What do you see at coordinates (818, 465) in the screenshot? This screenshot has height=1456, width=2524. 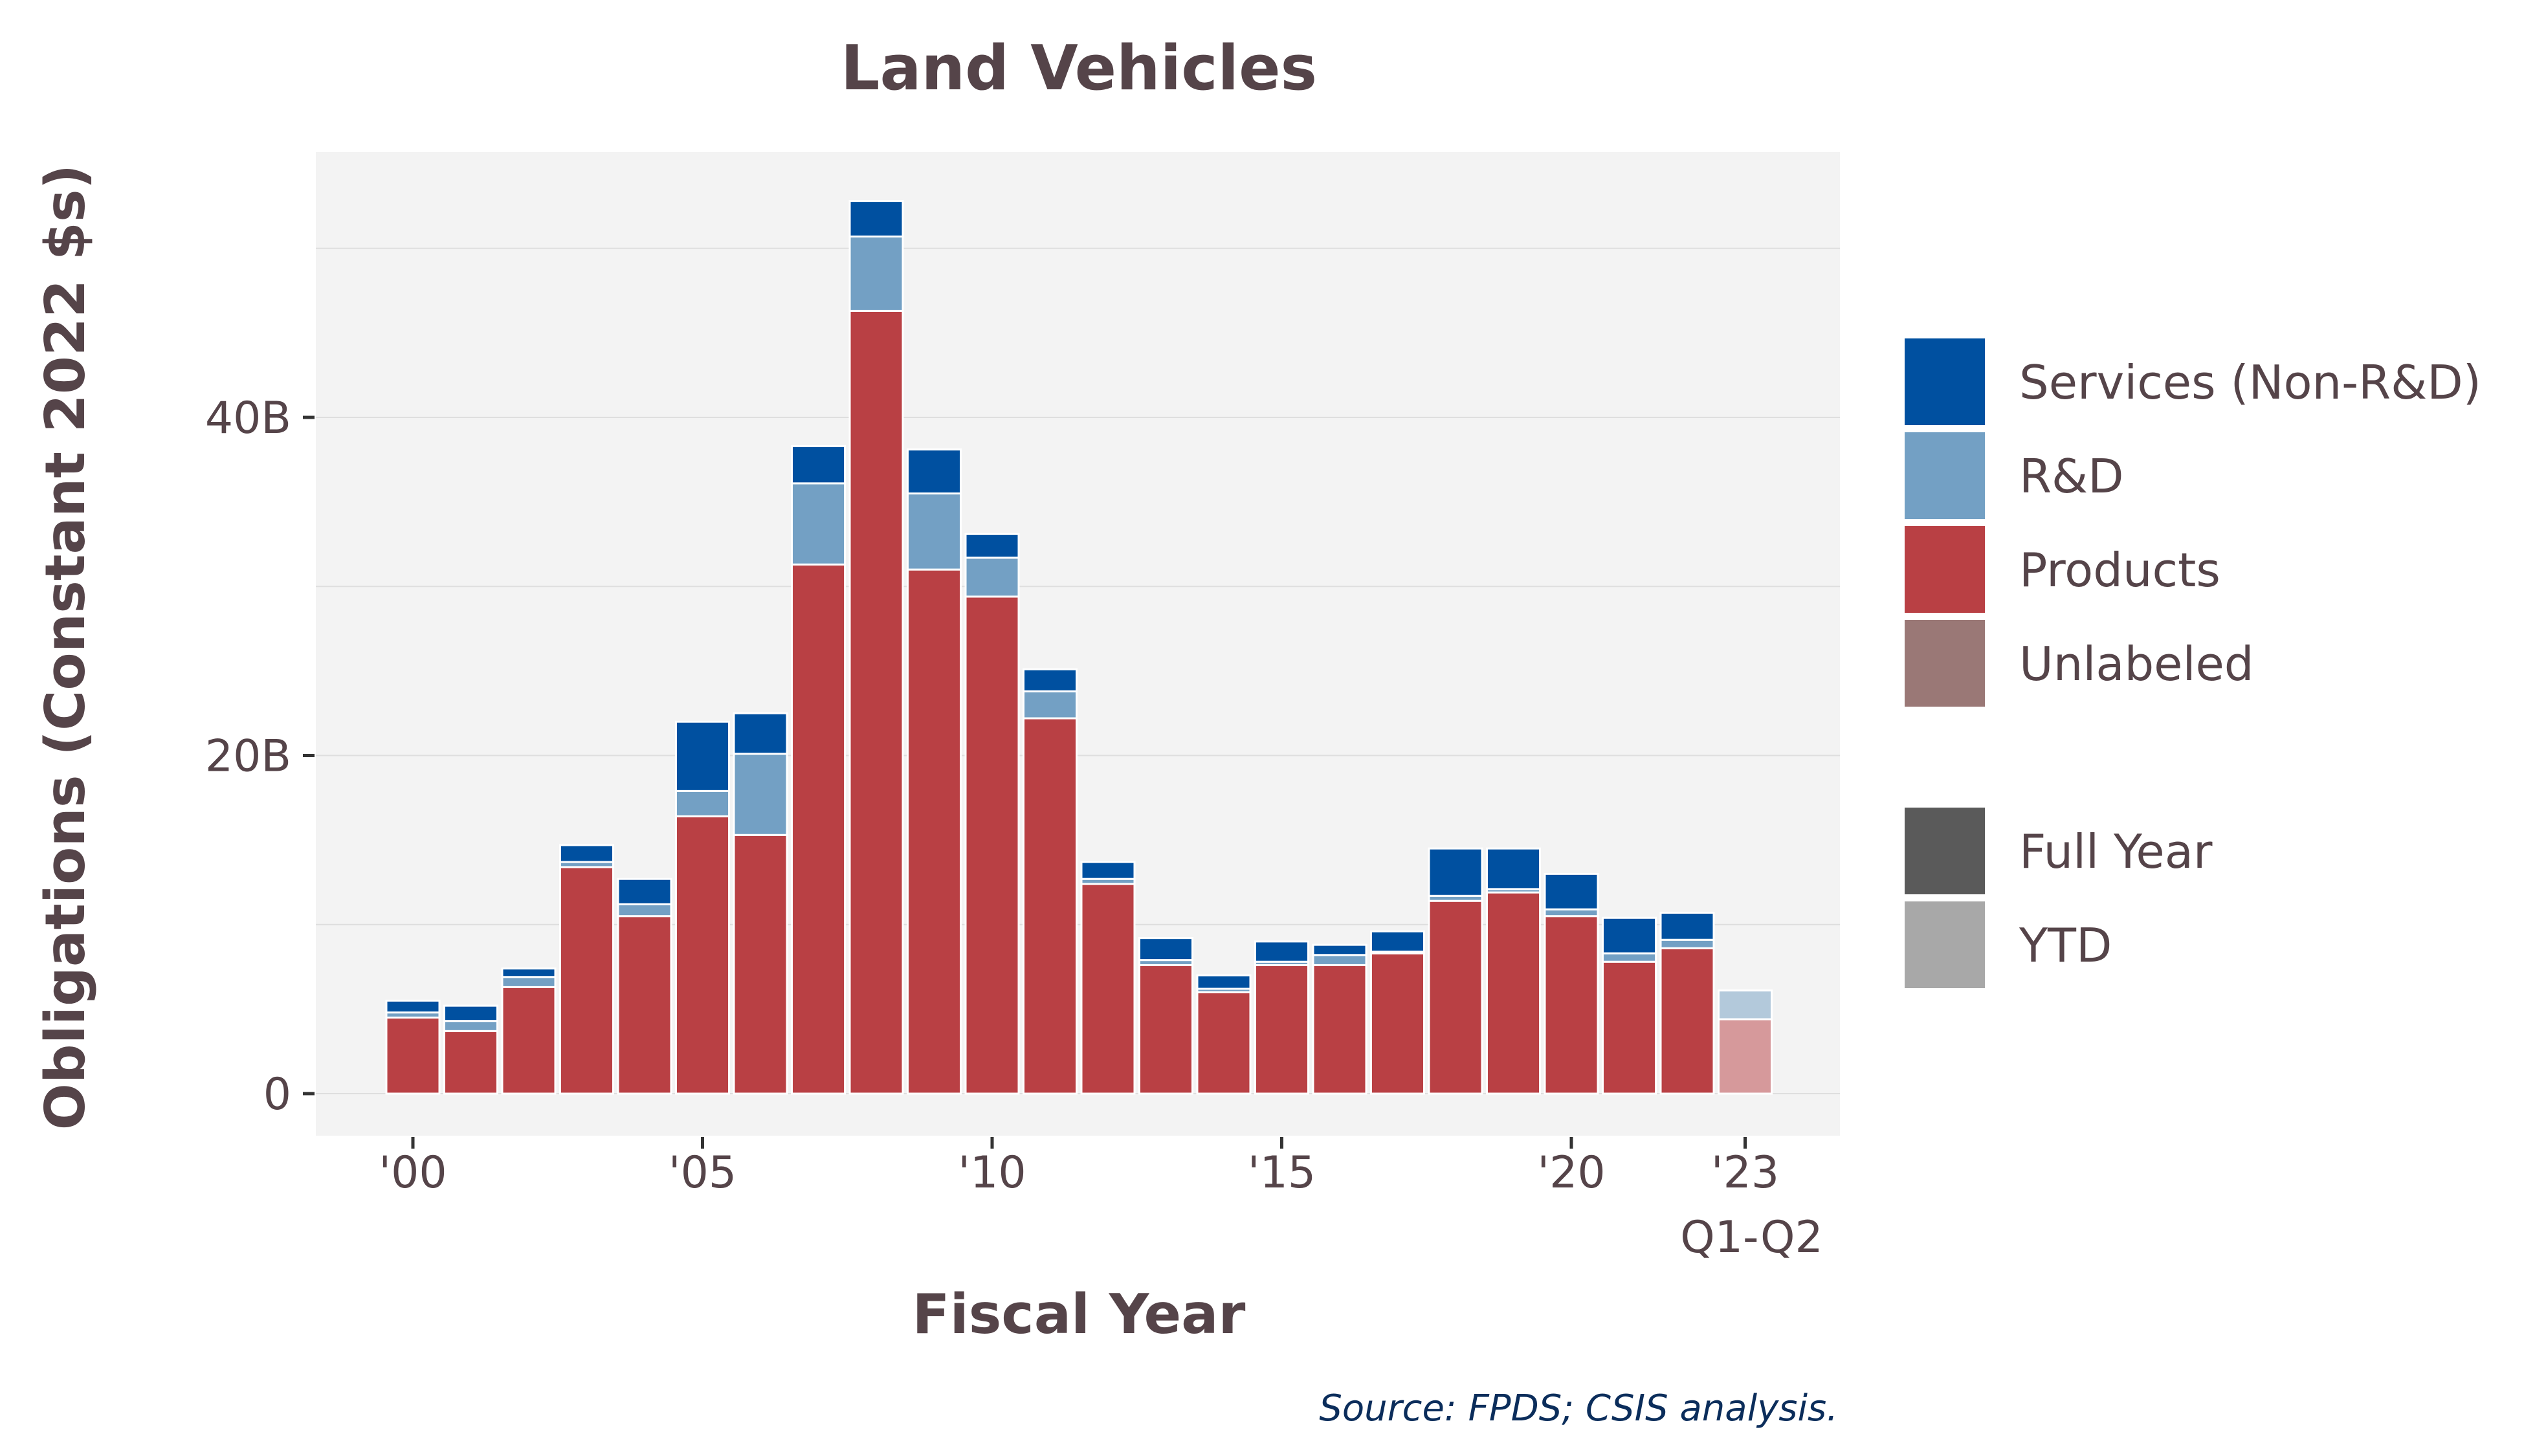 I see `bar-segment-services-non-r-d-2007` at bounding box center [818, 465].